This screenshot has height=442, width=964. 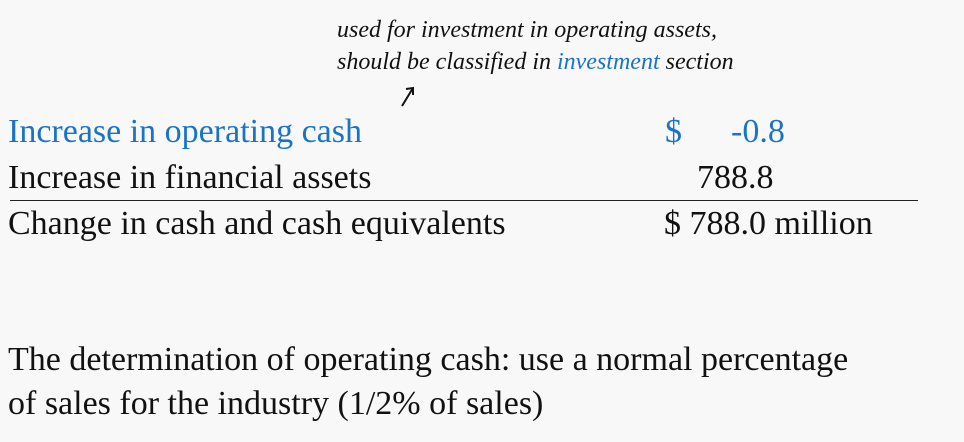 I want to click on row-operating-cash-value: -0.8, so click(x=758, y=131).